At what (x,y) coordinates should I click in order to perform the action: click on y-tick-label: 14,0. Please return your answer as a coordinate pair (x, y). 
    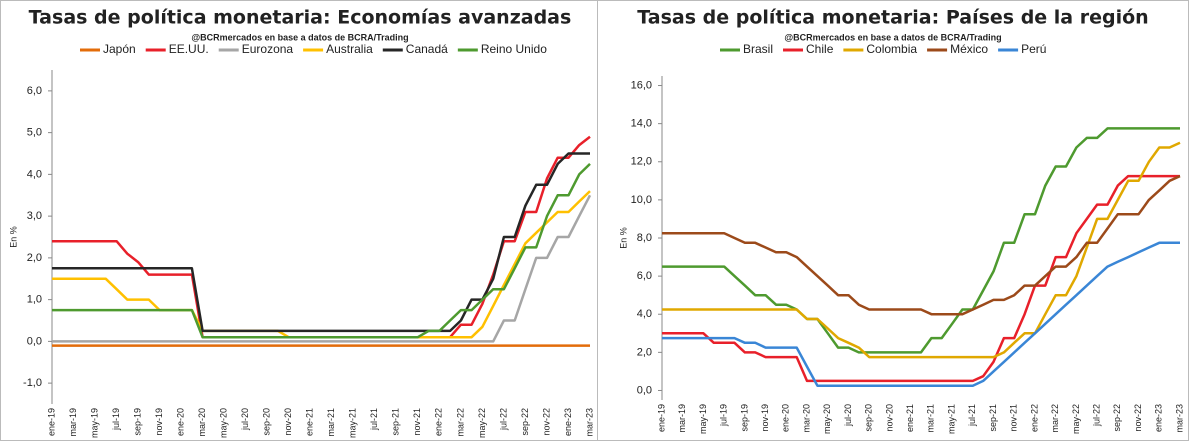
    Looking at the image, I should click on (641, 124).